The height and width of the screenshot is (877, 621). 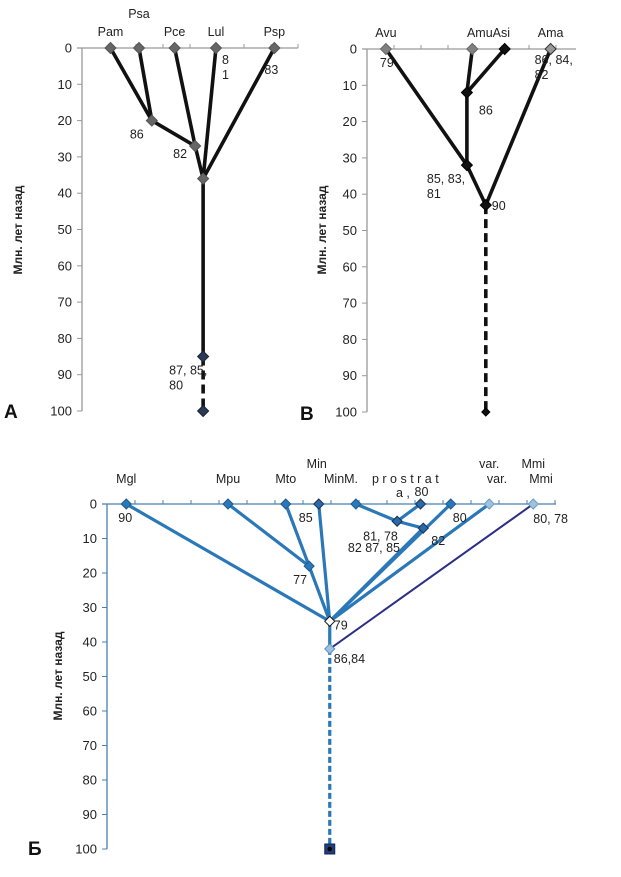 I want to click on support-label: 82 87, 85, so click(x=374, y=548).